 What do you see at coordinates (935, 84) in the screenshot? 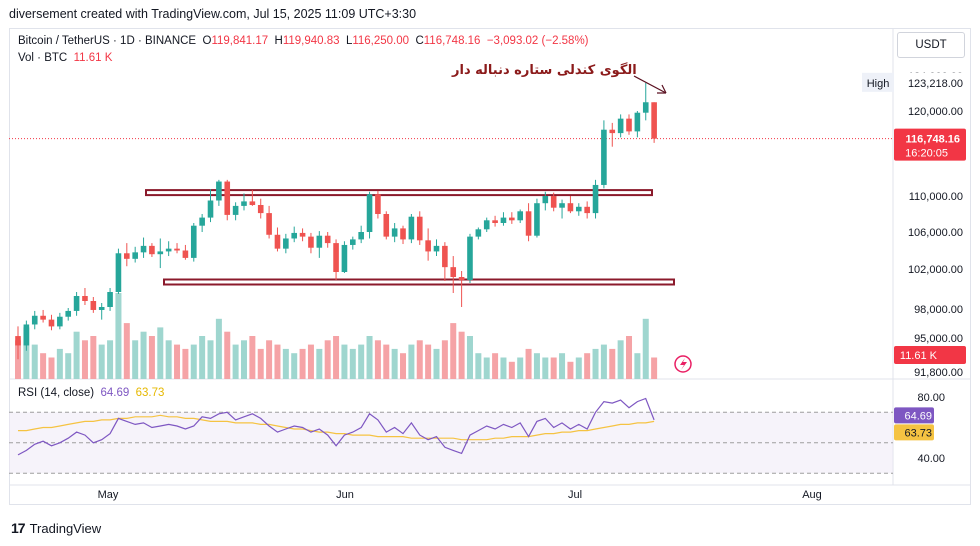
I see `high-value-label: 123,218.00` at bounding box center [935, 84].